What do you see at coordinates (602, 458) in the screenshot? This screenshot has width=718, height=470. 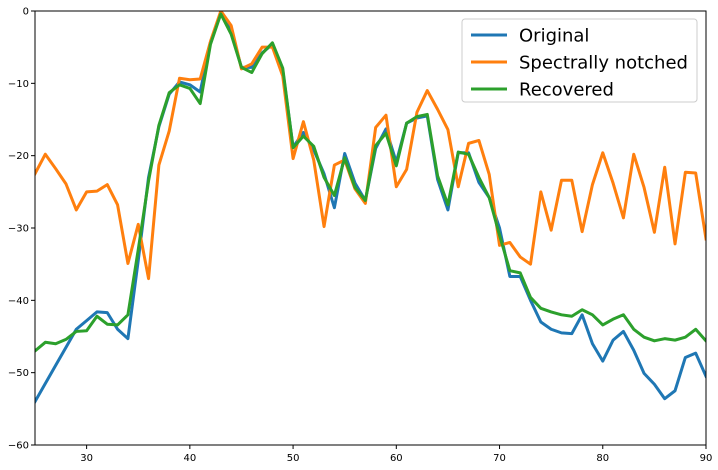 I see `x-tick-label: 80` at bounding box center [602, 458].